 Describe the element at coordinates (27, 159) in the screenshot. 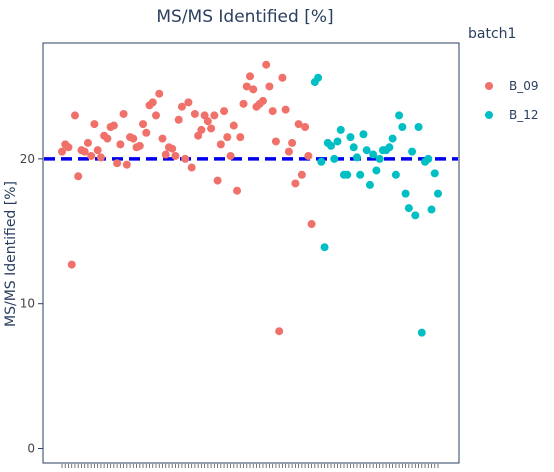

I see `y-tick-label: 20` at that location.